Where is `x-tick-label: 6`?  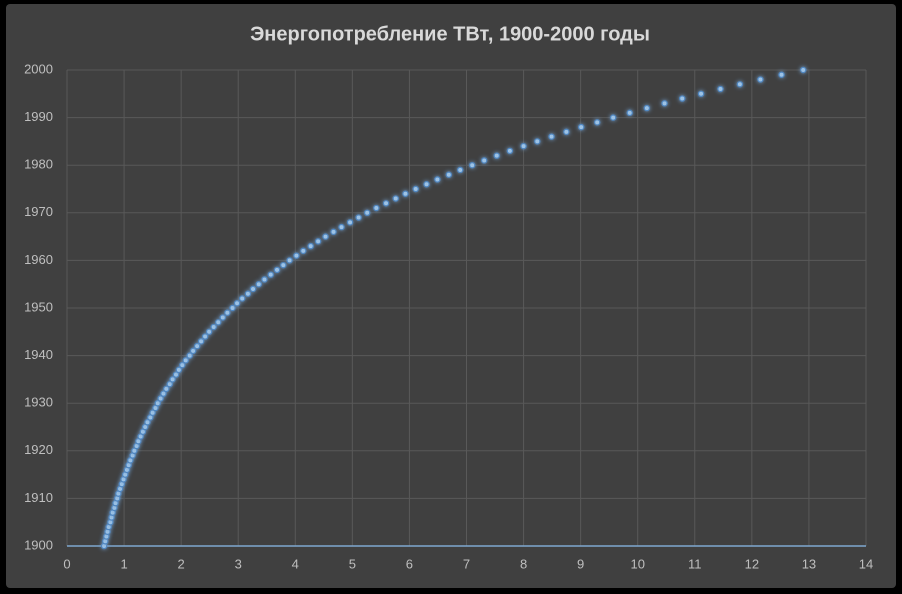 x-tick-label: 6 is located at coordinates (409, 563).